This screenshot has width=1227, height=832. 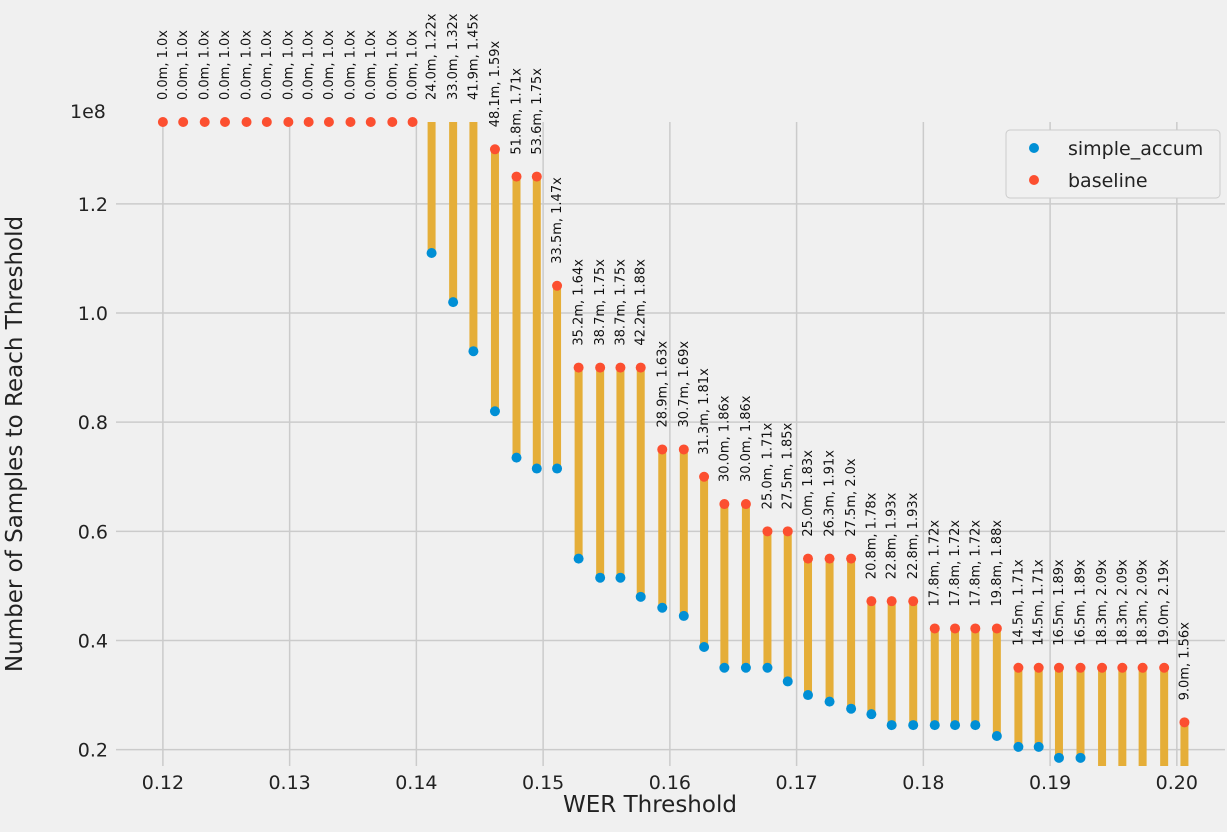 I want to click on x-tick-label: 0.19, so click(x=1050, y=783).